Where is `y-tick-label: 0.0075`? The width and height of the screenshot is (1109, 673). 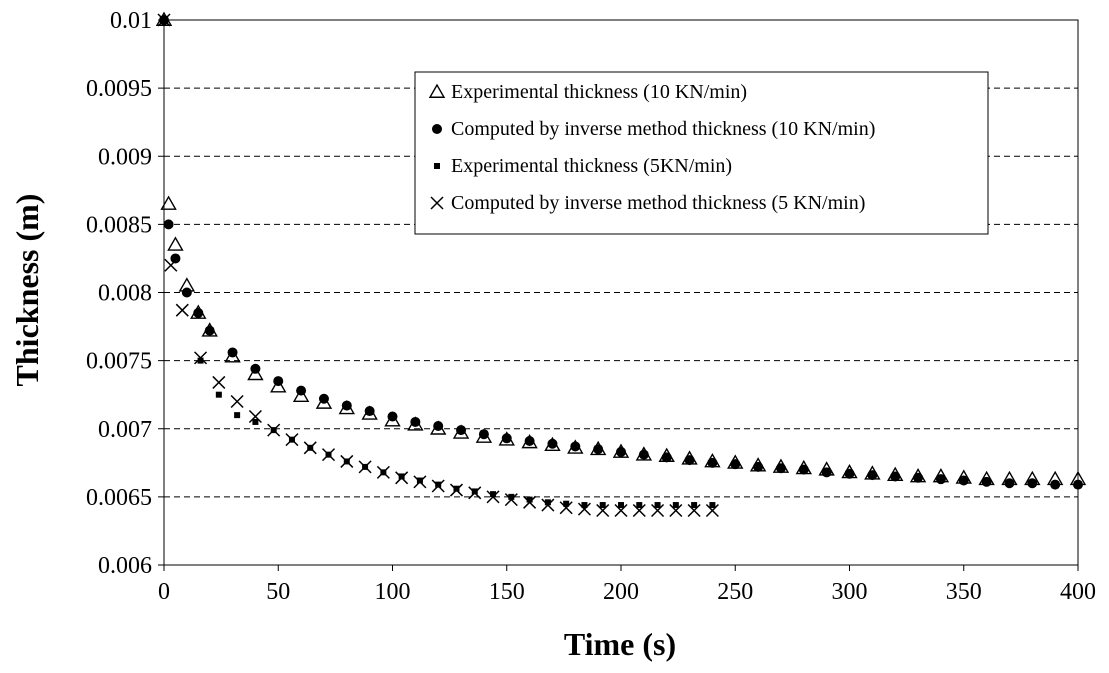
y-tick-label: 0.0075 is located at coordinates (119, 362).